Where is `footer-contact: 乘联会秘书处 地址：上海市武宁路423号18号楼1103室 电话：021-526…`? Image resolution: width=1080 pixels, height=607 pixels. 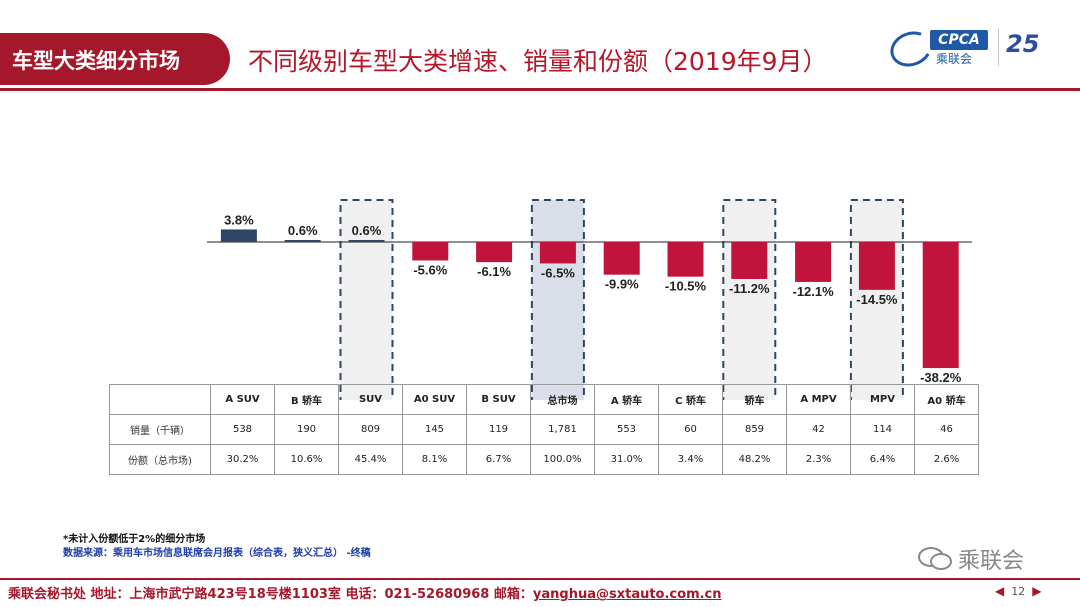 footer-contact: 乘联会秘书处 地址：上海市武宁路423号18号楼1103室 电话：021-526… is located at coordinates (365, 592).